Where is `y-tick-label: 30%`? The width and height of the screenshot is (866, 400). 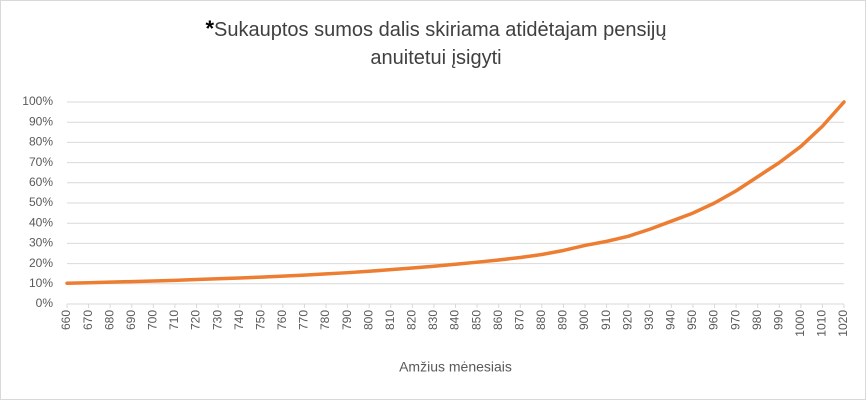 y-tick-label: 30% is located at coordinates (41, 243).